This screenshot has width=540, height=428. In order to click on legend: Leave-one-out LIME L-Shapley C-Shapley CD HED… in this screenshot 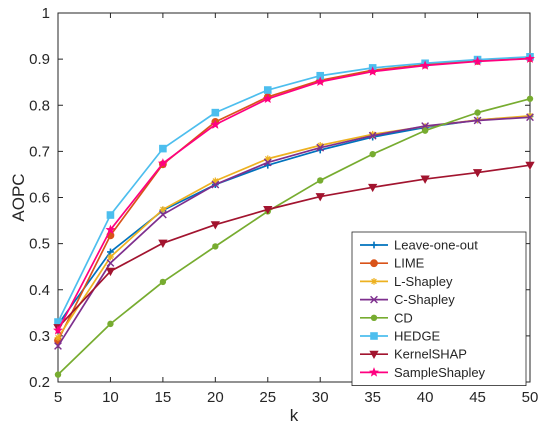, I will do `click(439, 309)`.